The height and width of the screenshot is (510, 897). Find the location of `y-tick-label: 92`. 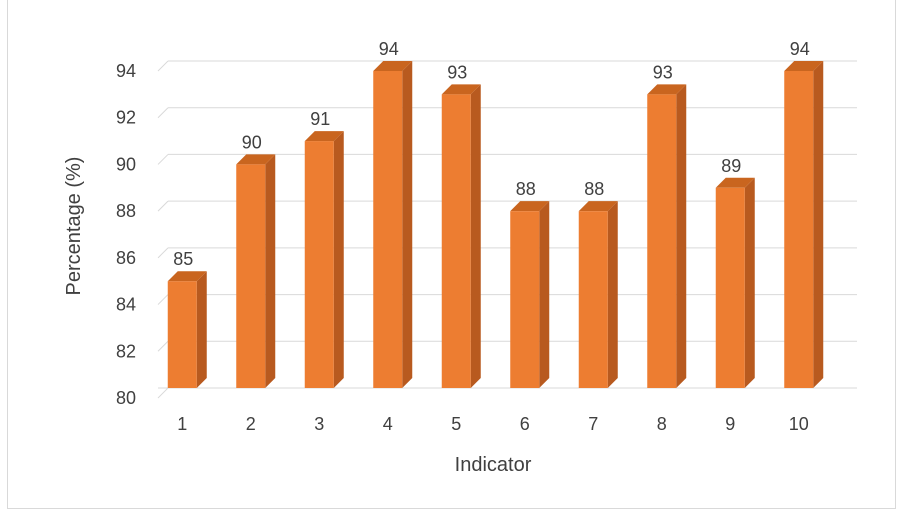

y-tick-label: 92 is located at coordinates (126, 118).